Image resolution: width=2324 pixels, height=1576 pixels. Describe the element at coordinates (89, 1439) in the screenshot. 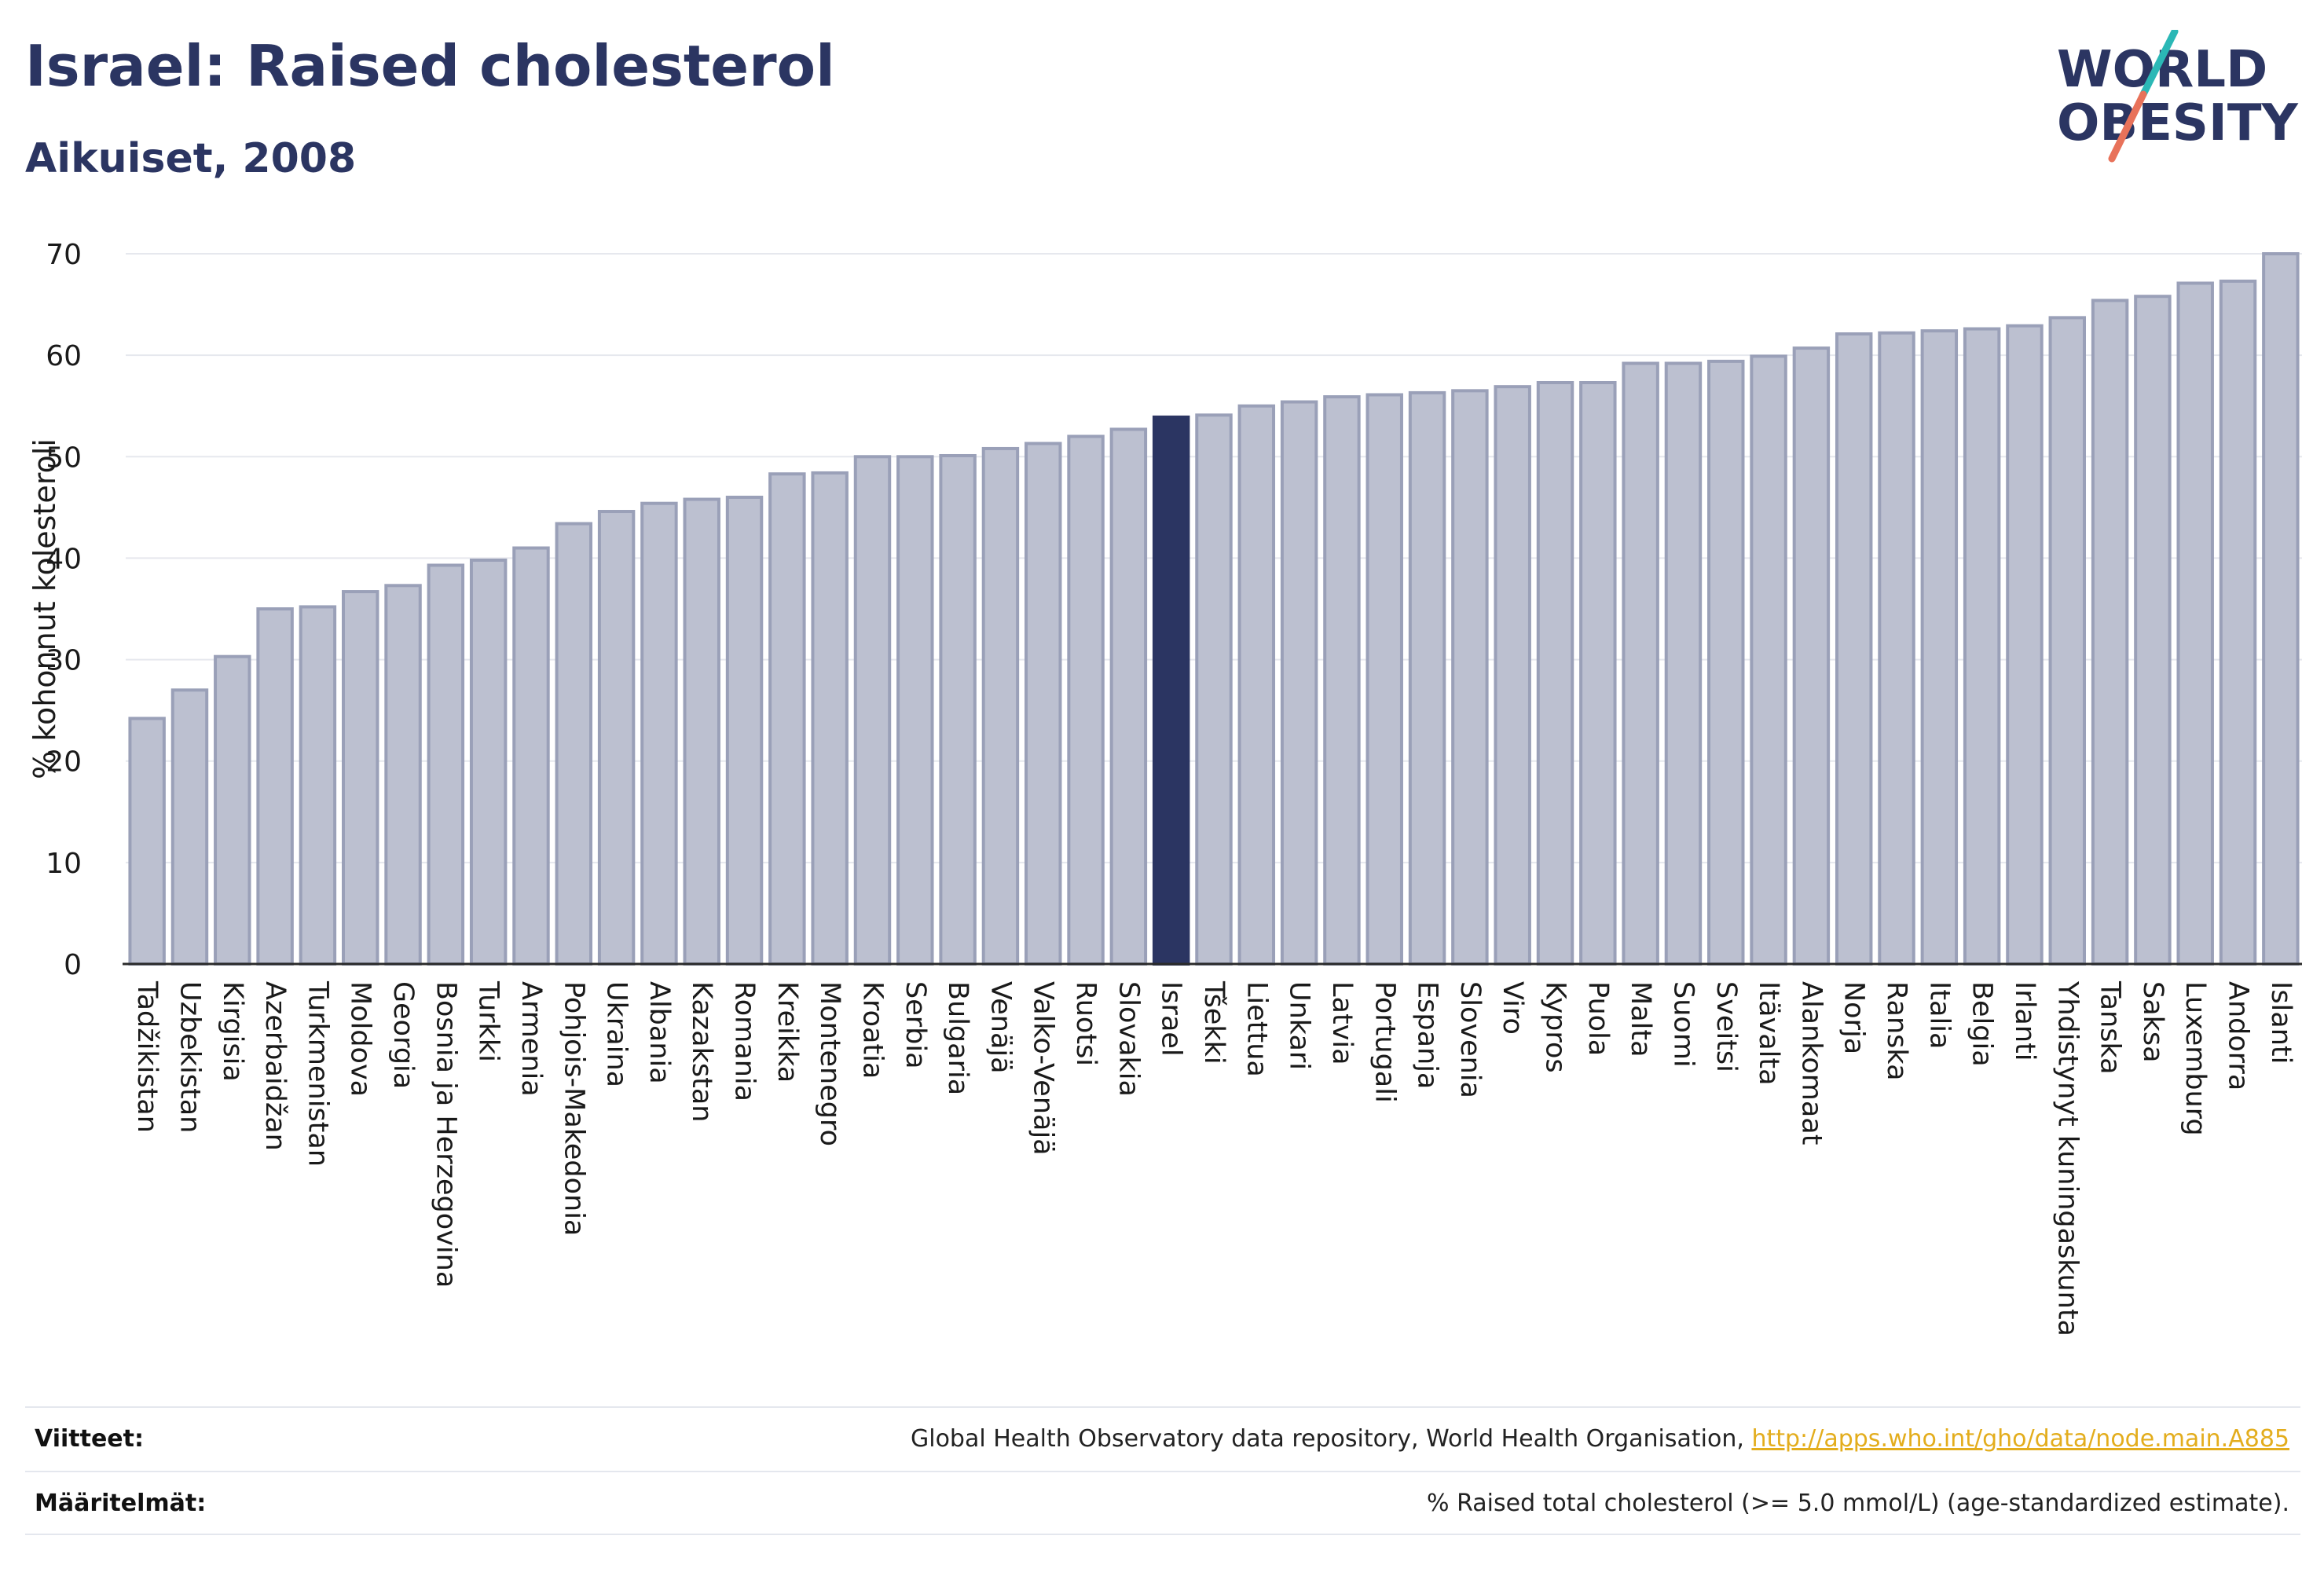

I see `sources-label: Viitteet:` at that location.